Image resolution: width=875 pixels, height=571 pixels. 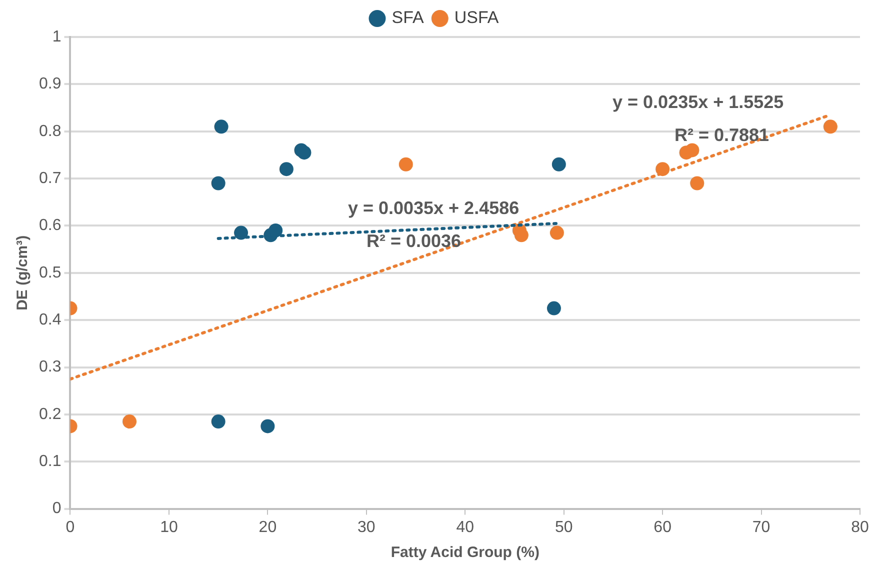 What do you see at coordinates (563, 527) in the screenshot?
I see `x-tick-label: 50` at bounding box center [563, 527].